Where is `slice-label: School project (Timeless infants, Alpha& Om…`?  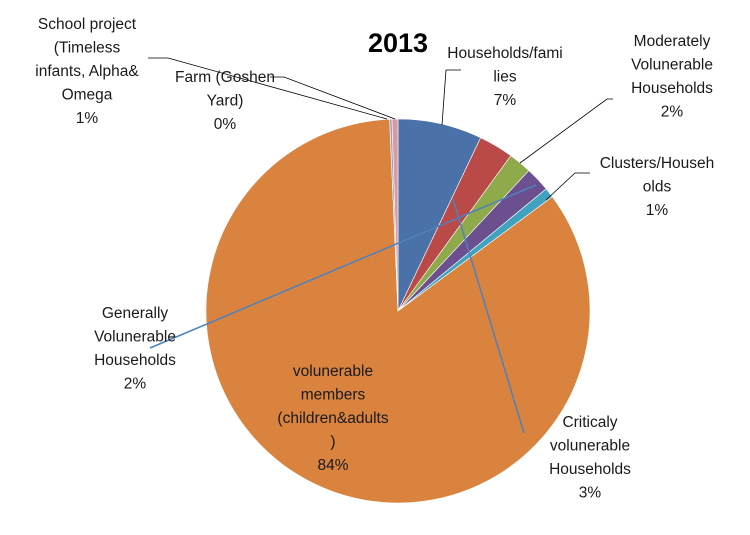
slice-label: School project (Timeless infants, Alpha& Om… is located at coordinates (87, 71).